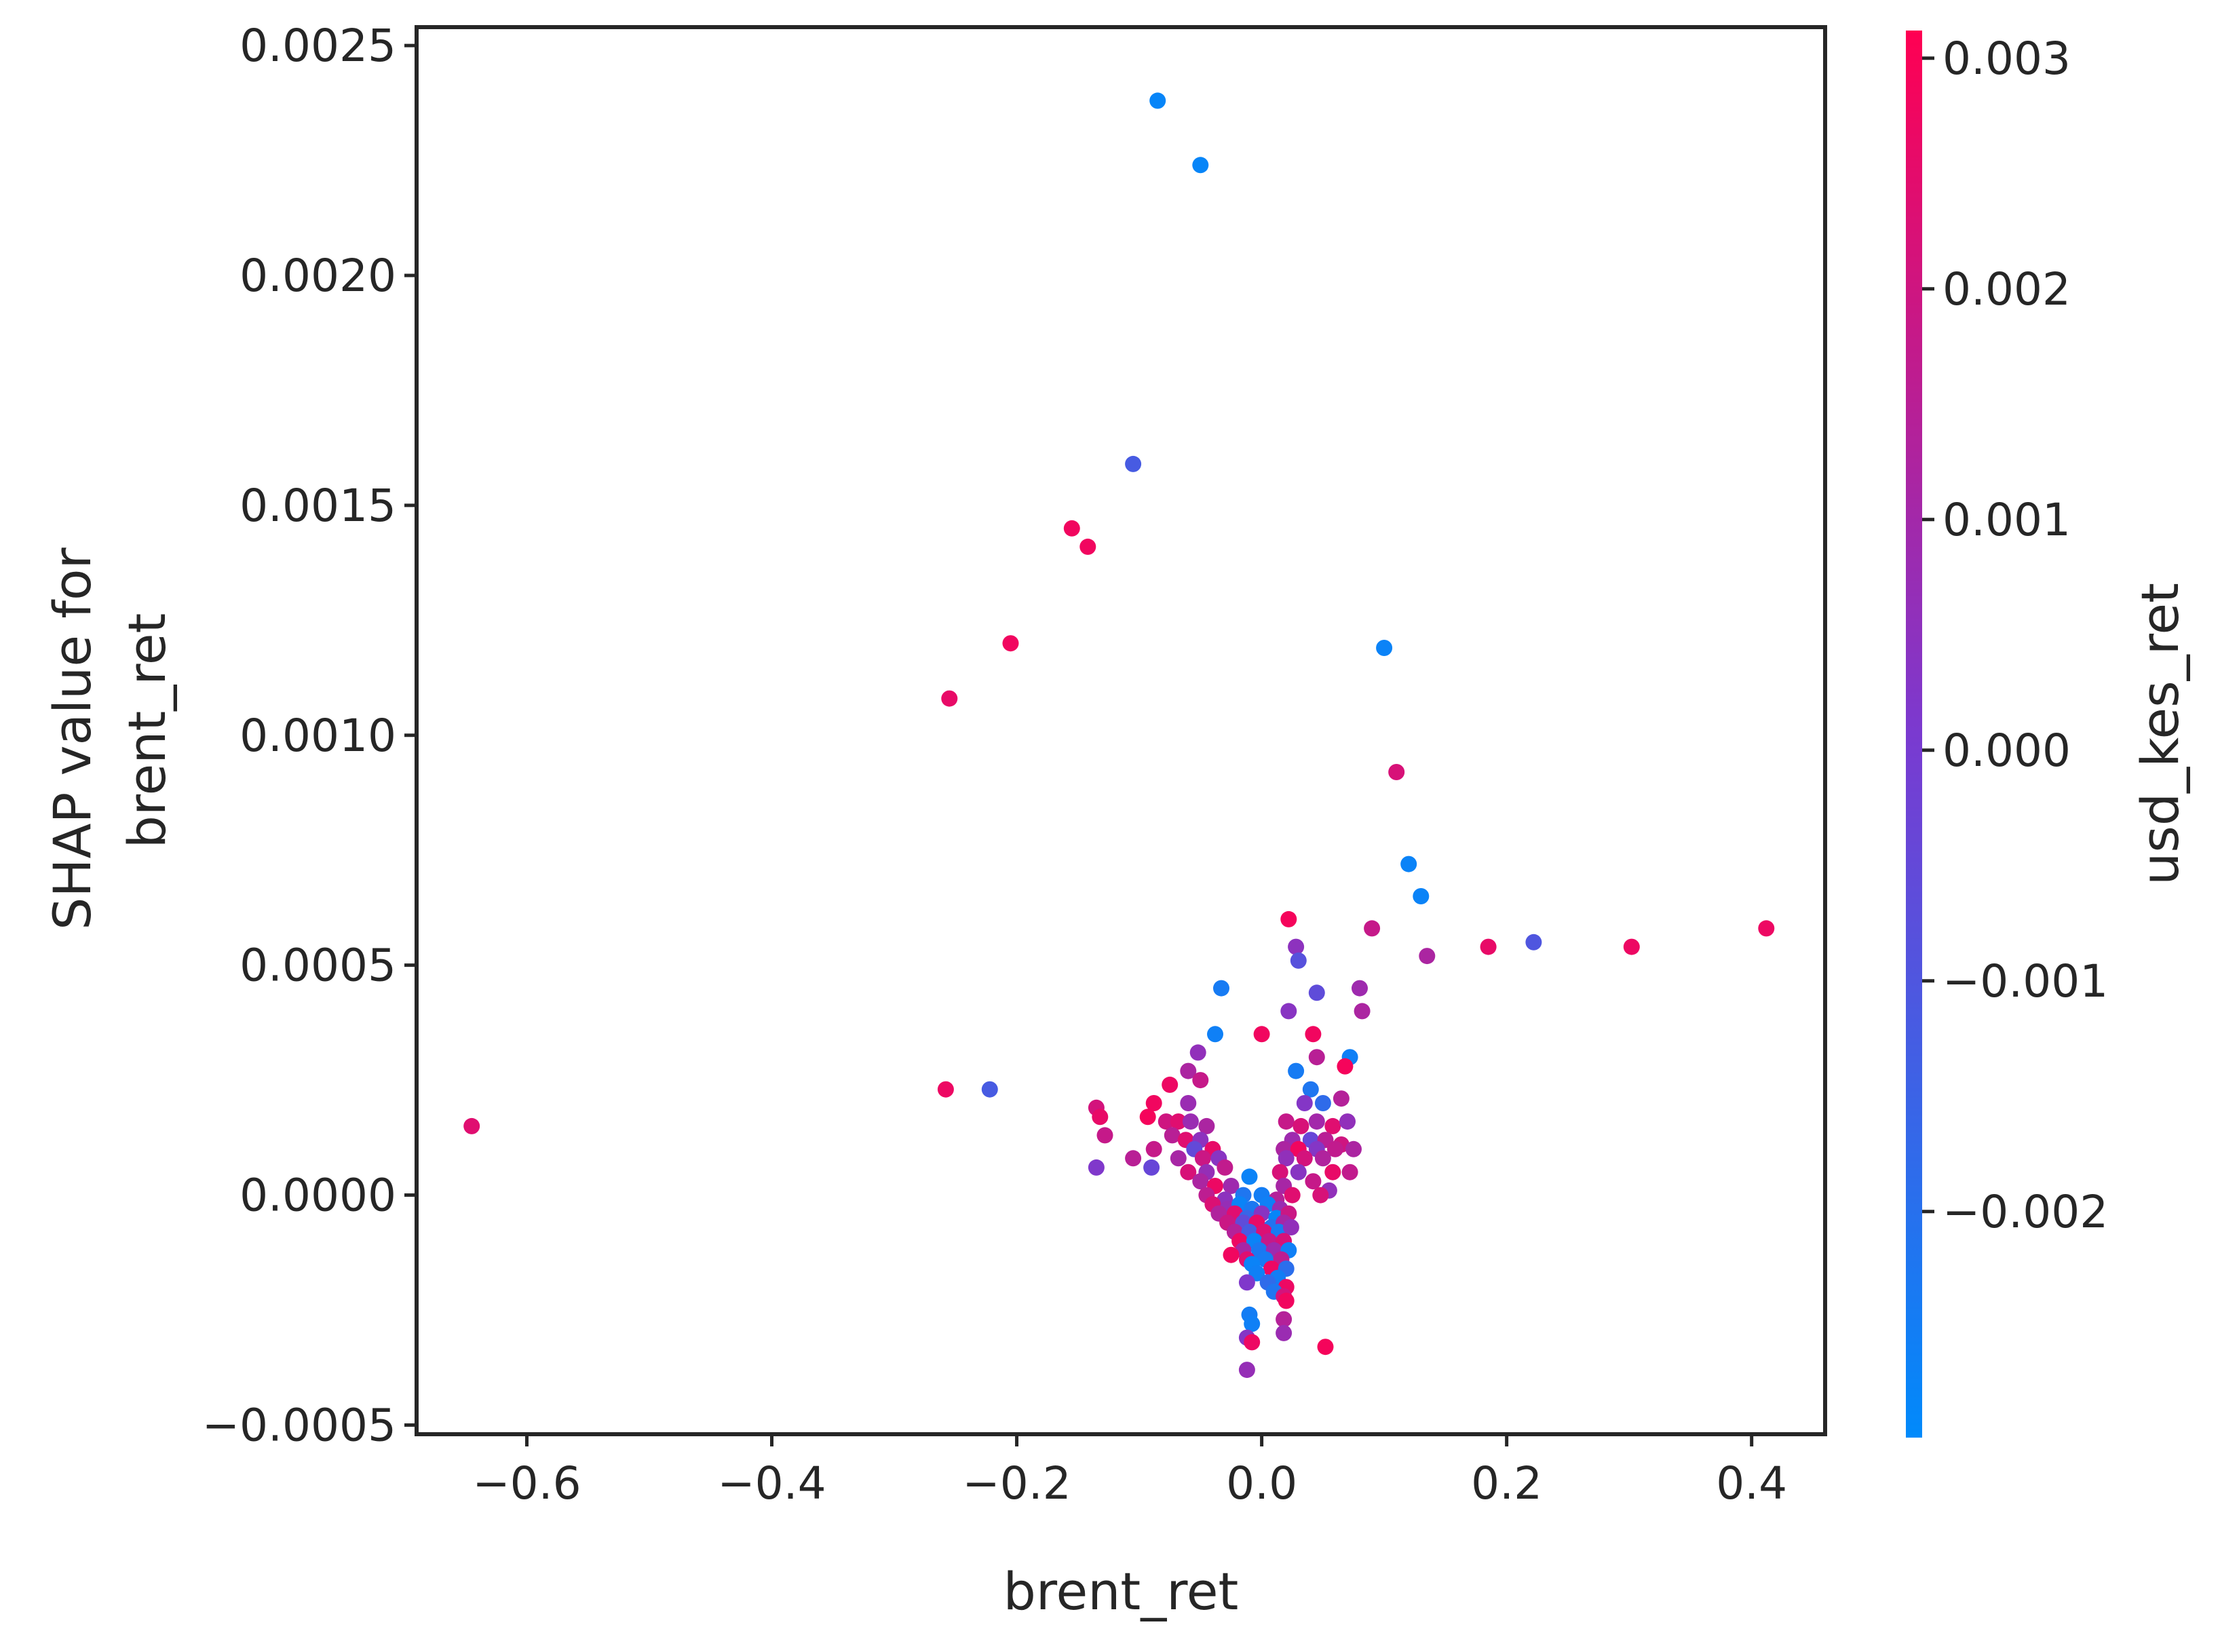 The image size is (2220, 1652). I want to click on x-tick-label: 0.0, so click(1261, 1483).